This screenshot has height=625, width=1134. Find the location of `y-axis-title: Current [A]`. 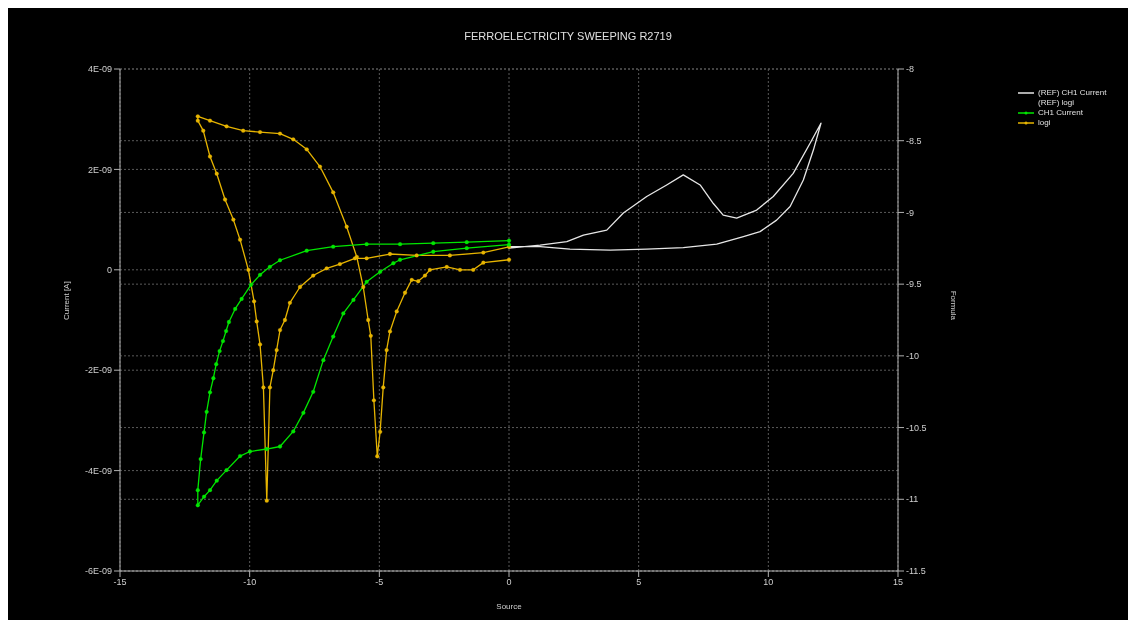

y-axis-title: Current [A] is located at coordinates (66, 300).